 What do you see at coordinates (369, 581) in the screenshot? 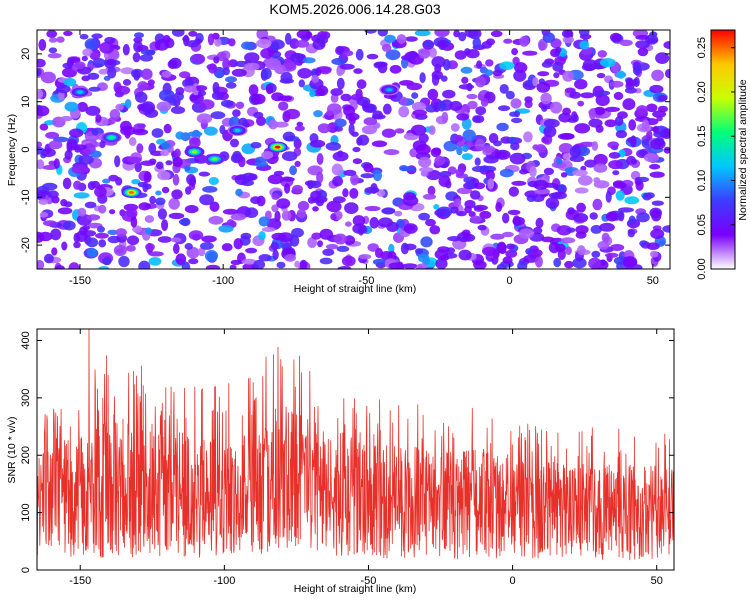
I see `snr-x-tick-label: -50` at bounding box center [369, 581].